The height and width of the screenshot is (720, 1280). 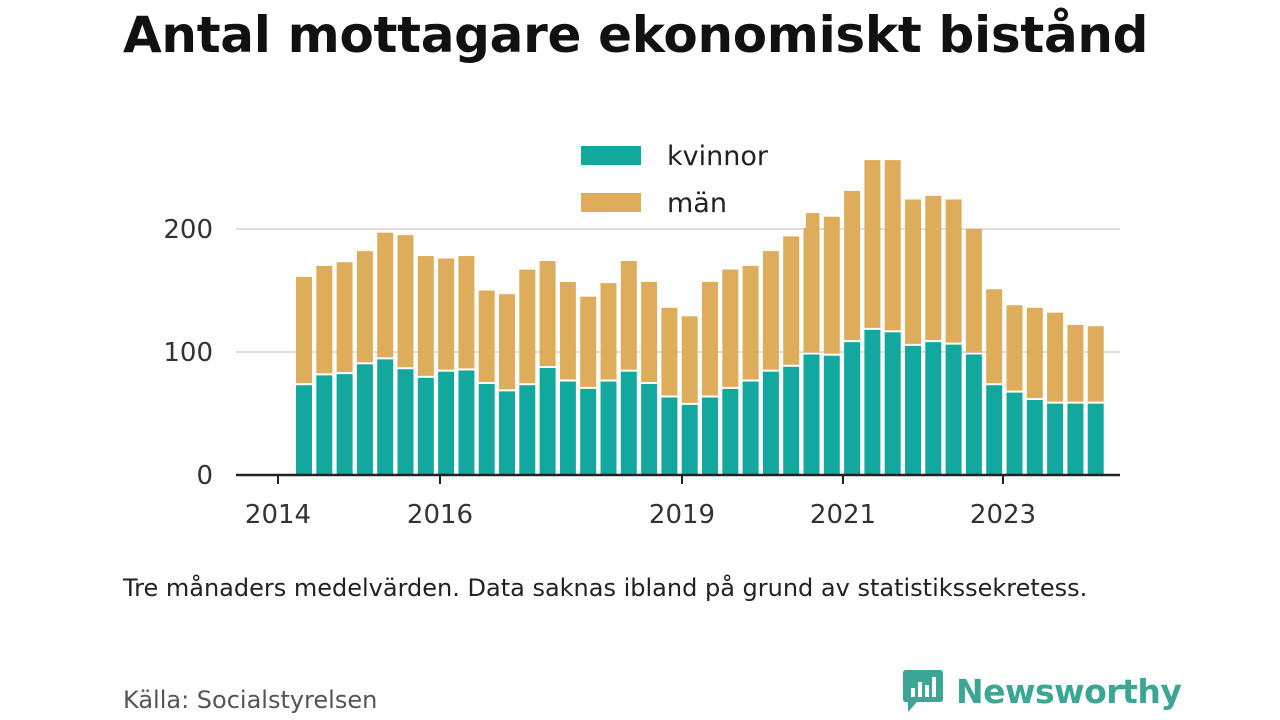 I want to click on legend: kvinnor män, so click(x=686, y=179).